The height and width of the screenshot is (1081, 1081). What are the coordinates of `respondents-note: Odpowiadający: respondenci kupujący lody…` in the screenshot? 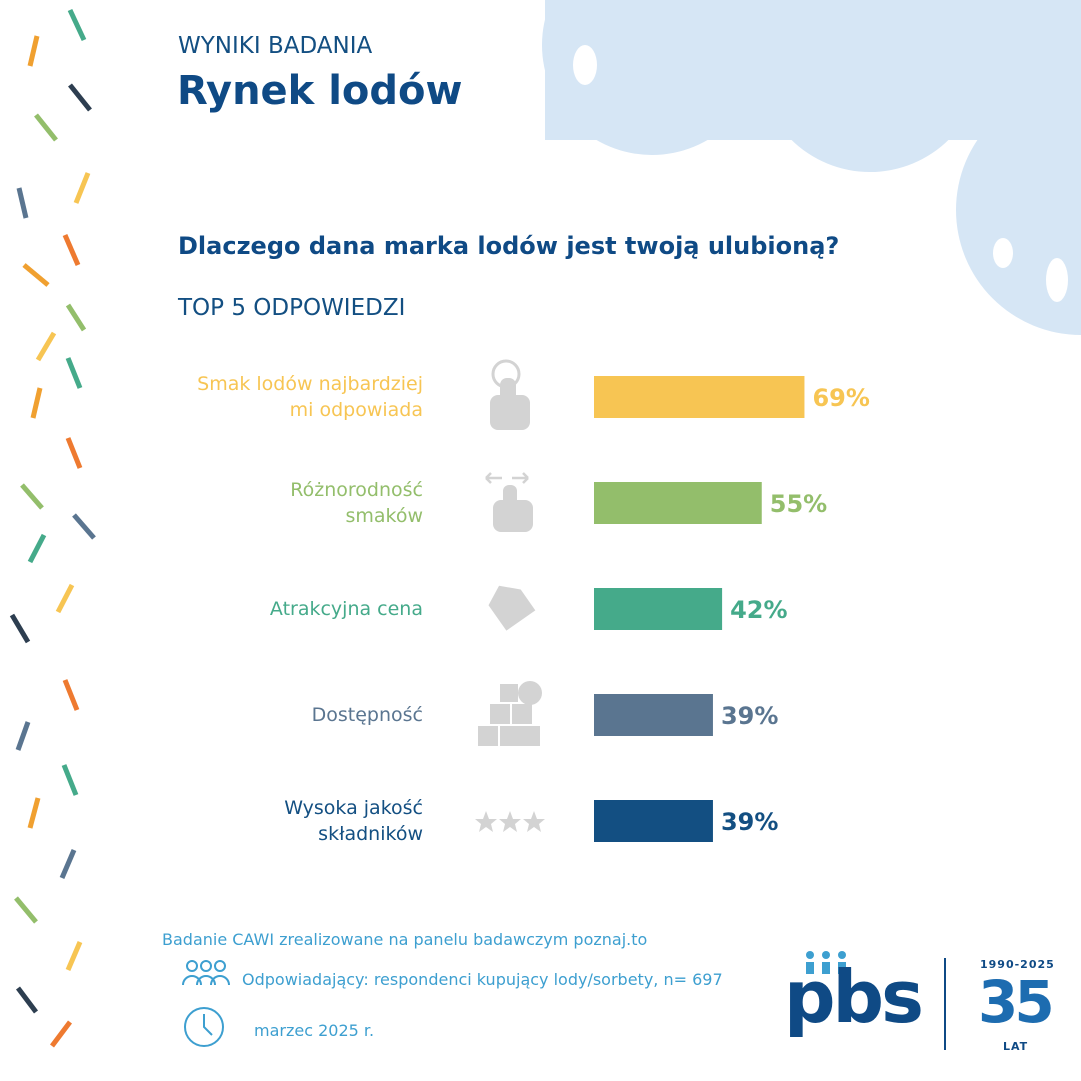 It's located at (482, 979).